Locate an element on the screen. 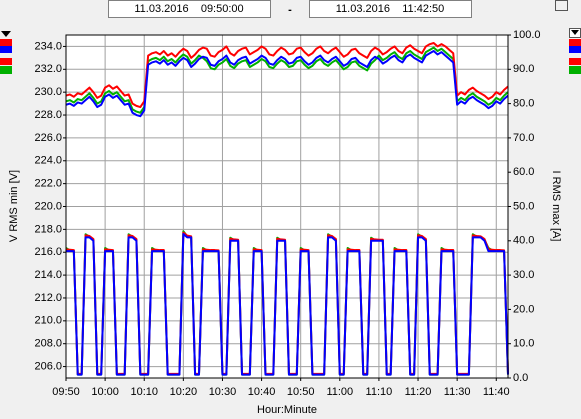  right-legend is located at coordinates (575, 51).